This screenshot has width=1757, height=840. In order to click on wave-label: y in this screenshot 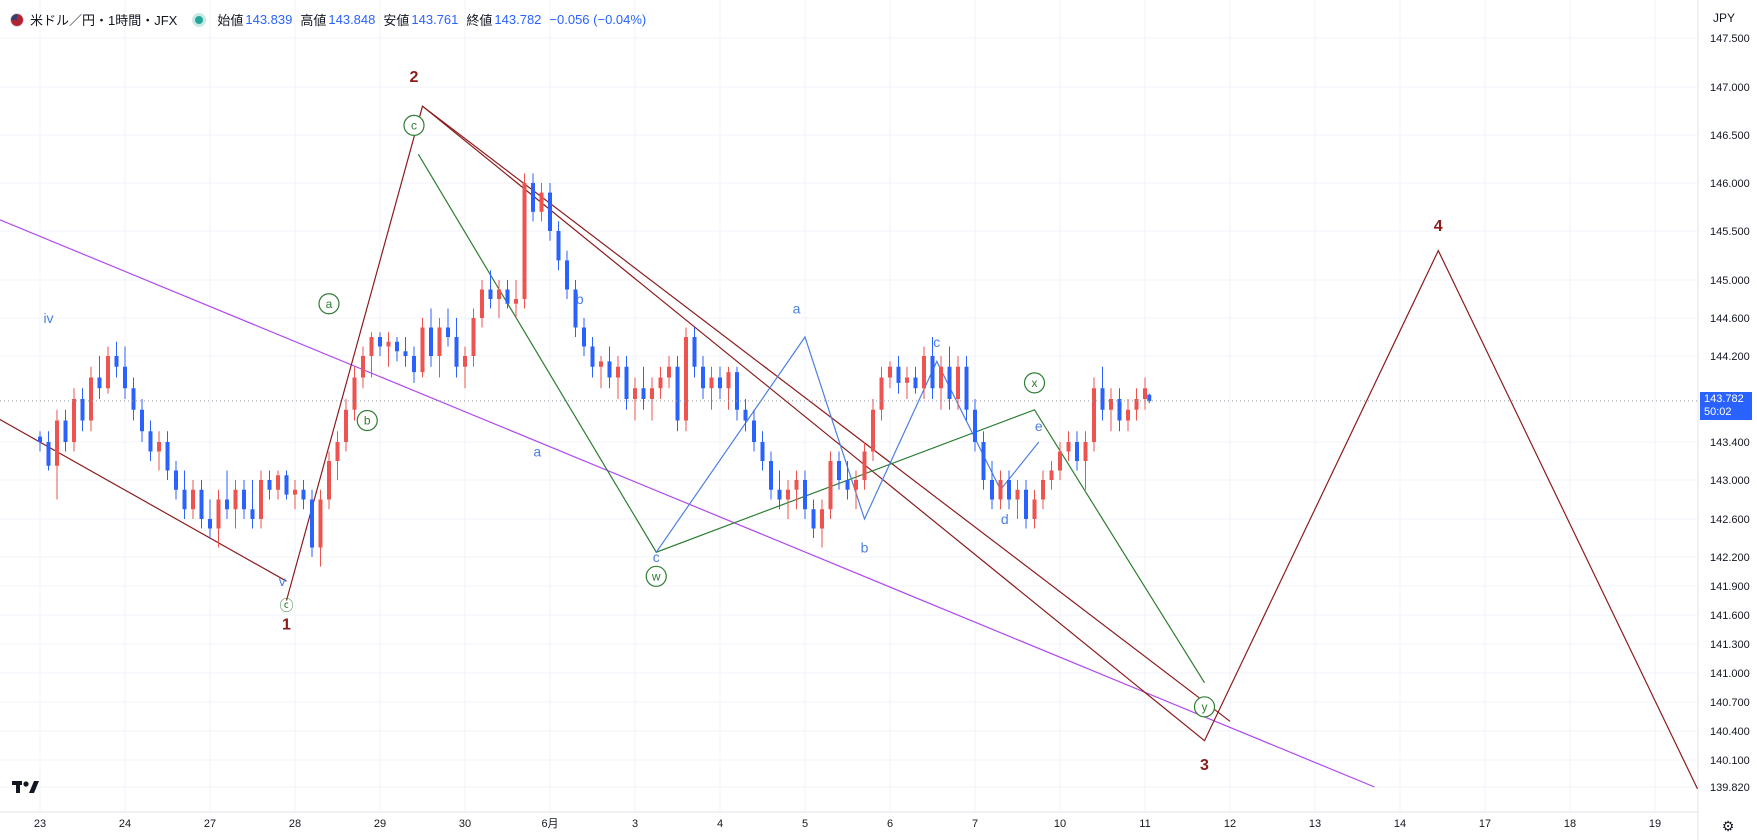, I will do `click(1205, 707)`.